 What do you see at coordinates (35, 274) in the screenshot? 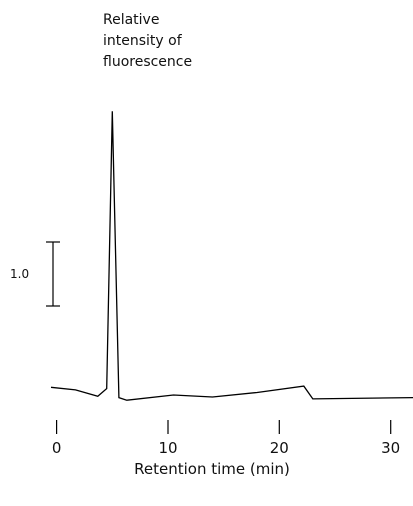
I see `intensity-scale-bar: 1.0` at bounding box center [35, 274].